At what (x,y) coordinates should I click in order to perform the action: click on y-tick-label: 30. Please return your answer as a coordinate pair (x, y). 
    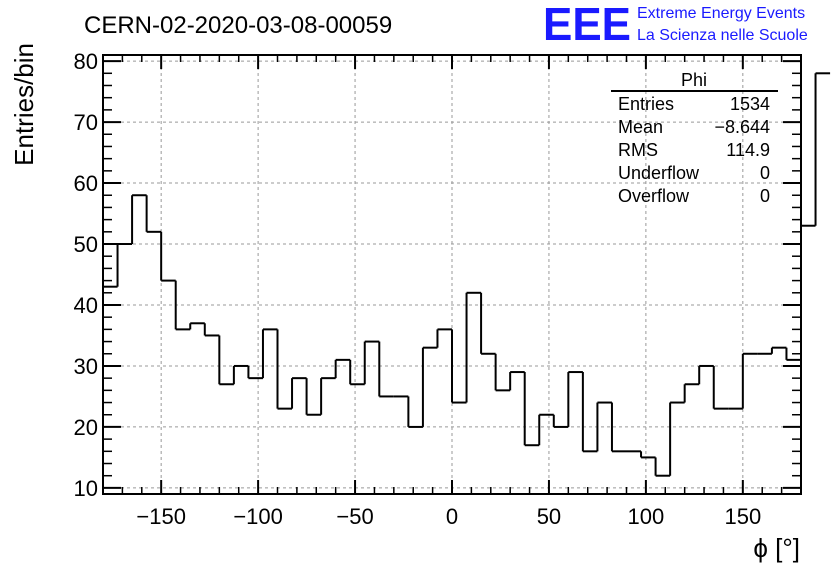
    Looking at the image, I should click on (86, 366).